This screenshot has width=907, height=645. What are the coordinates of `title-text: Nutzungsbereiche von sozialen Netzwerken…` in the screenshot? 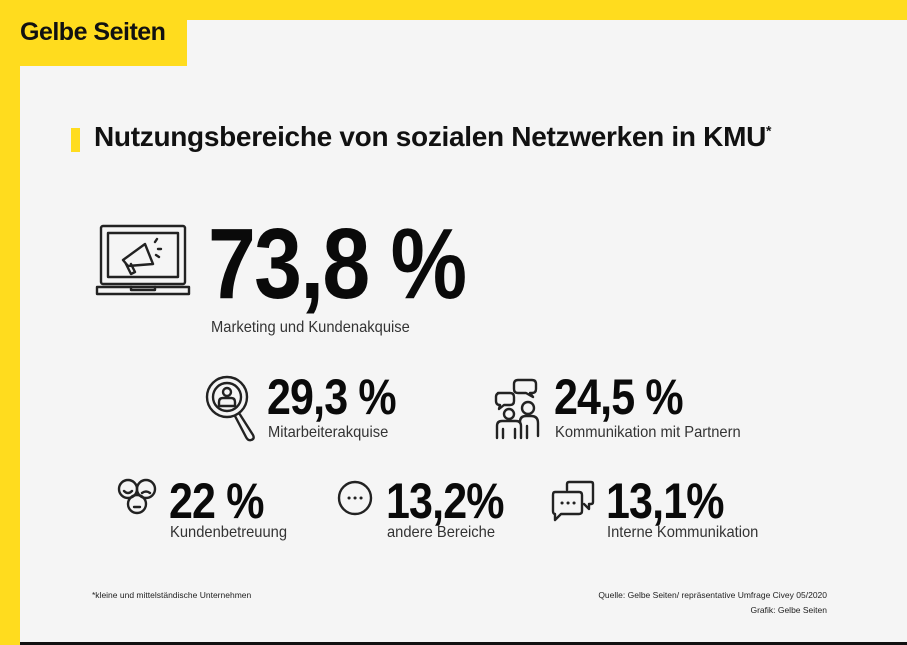 It's located at (430, 136).